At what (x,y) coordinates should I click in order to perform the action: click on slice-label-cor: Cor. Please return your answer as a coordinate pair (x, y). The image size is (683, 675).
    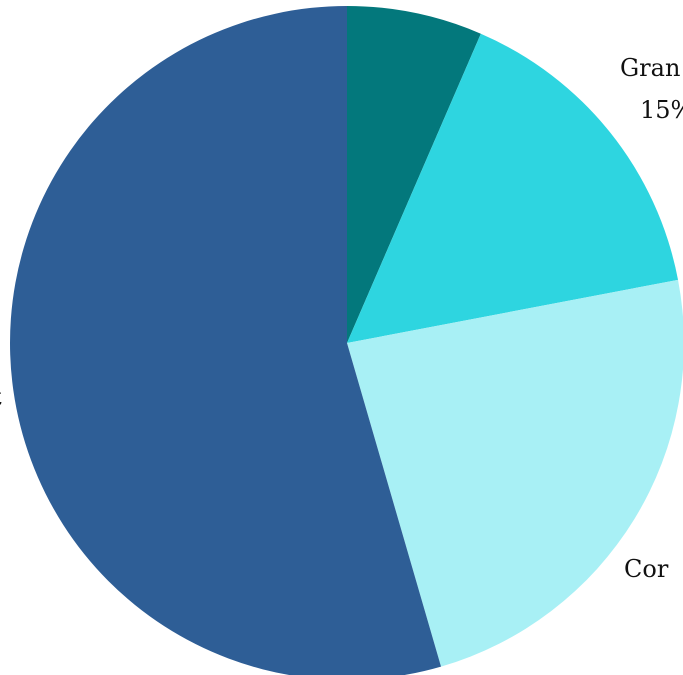
    Looking at the image, I should click on (646, 569).